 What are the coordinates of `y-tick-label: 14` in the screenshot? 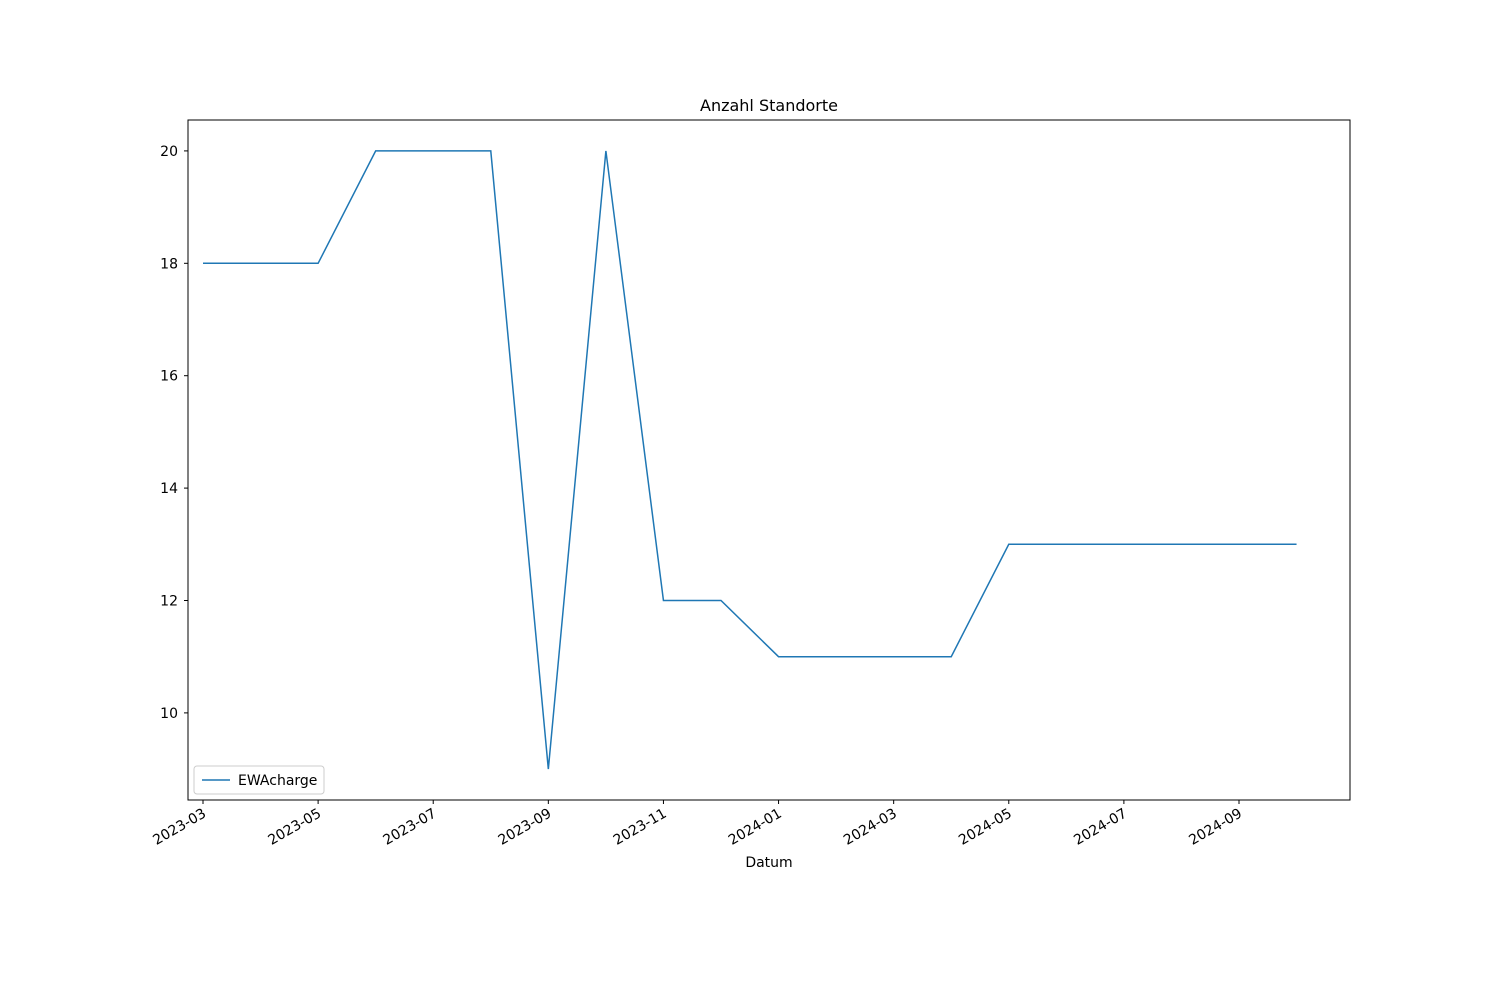 It's located at (169, 489).